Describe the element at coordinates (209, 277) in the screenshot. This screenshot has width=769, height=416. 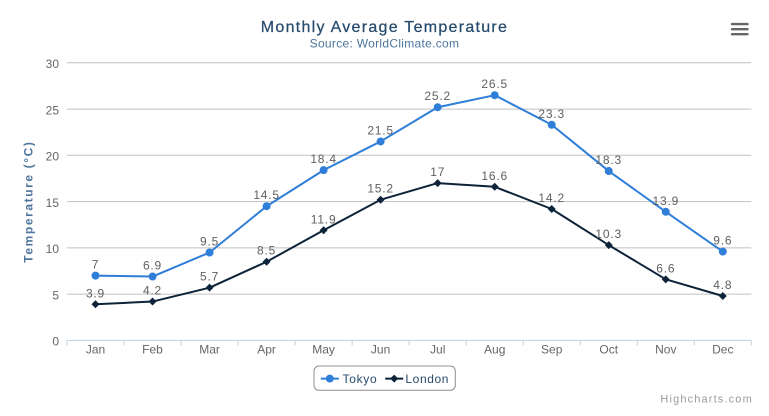
I see `svg-text: 5.7` at that location.